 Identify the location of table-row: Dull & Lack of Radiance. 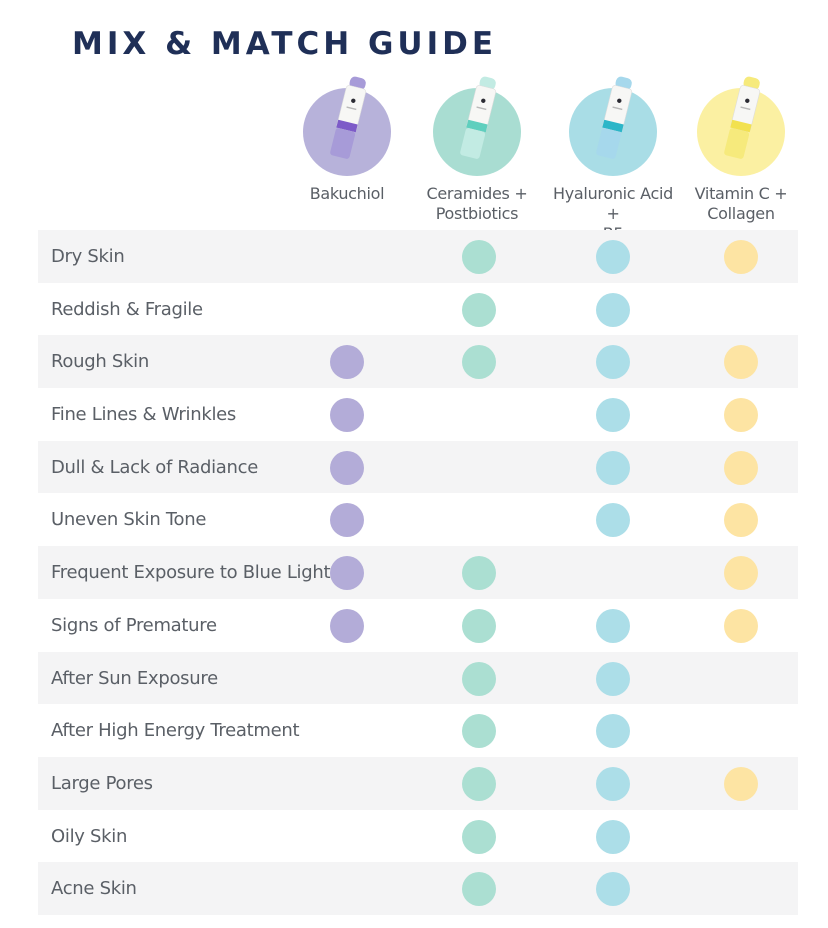
(418, 467).